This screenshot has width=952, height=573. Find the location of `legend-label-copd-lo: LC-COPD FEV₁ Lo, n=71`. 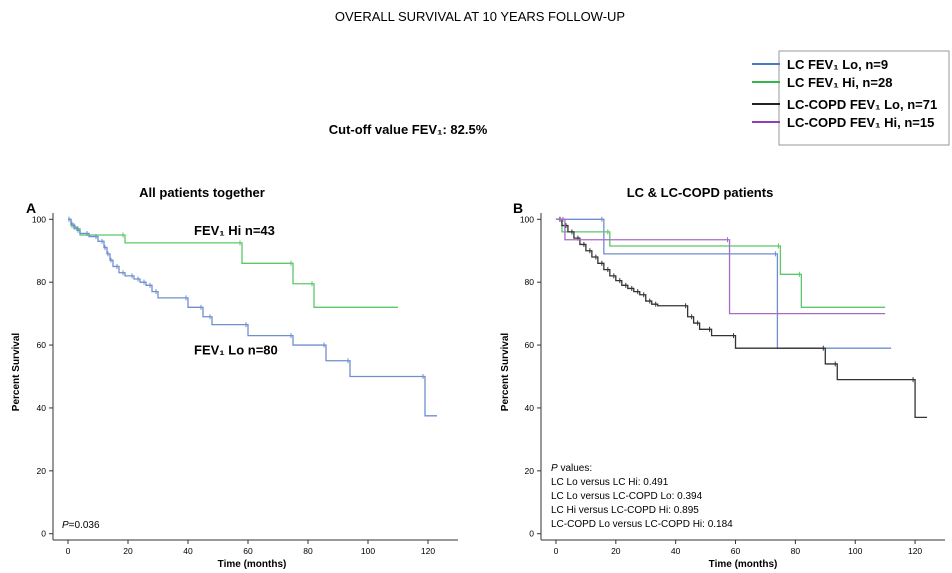

legend-label-copd-lo: LC-COPD FEV₁ Lo, n=71 is located at coordinates (862, 104).